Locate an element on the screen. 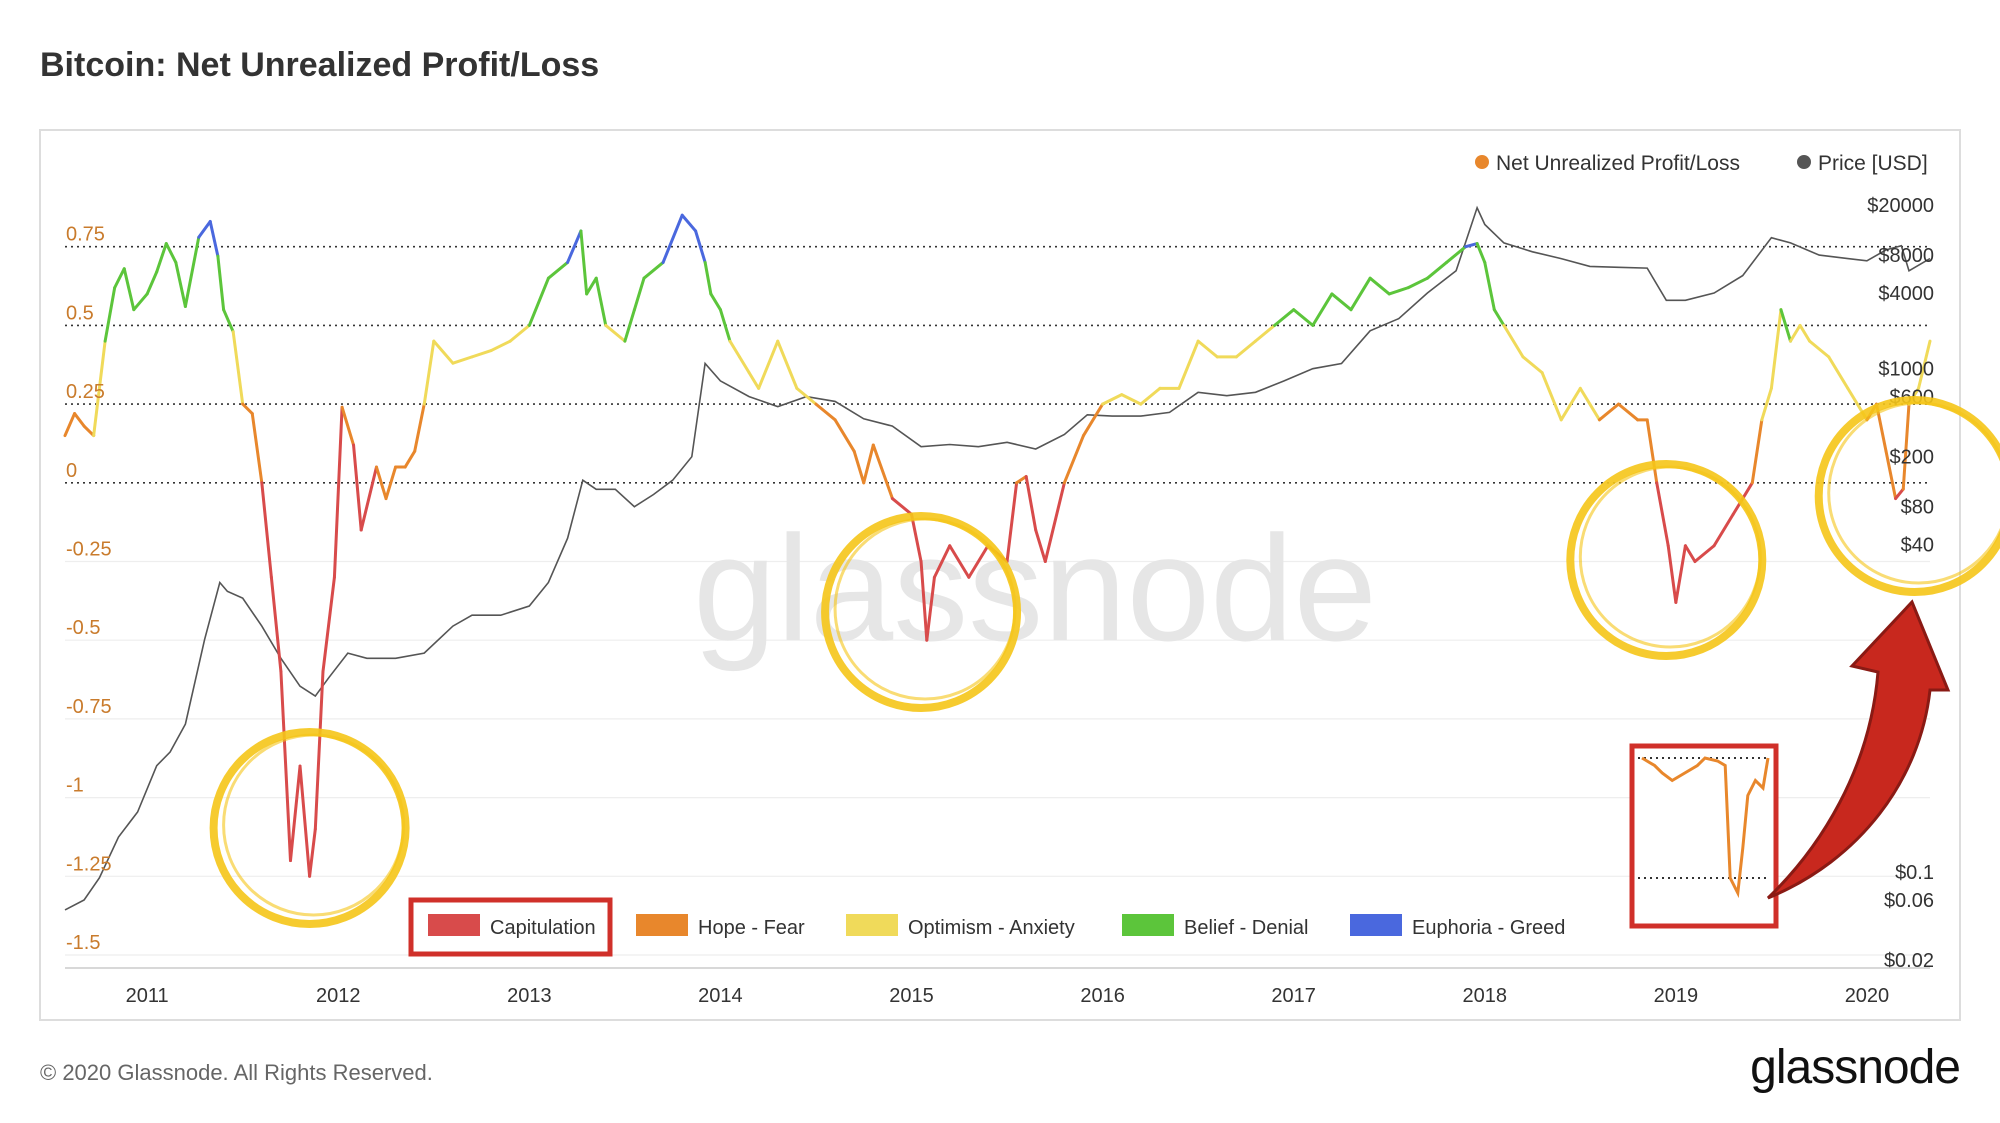  y-right-tick-label: $0.06 is located at coordinates (1909, 901).